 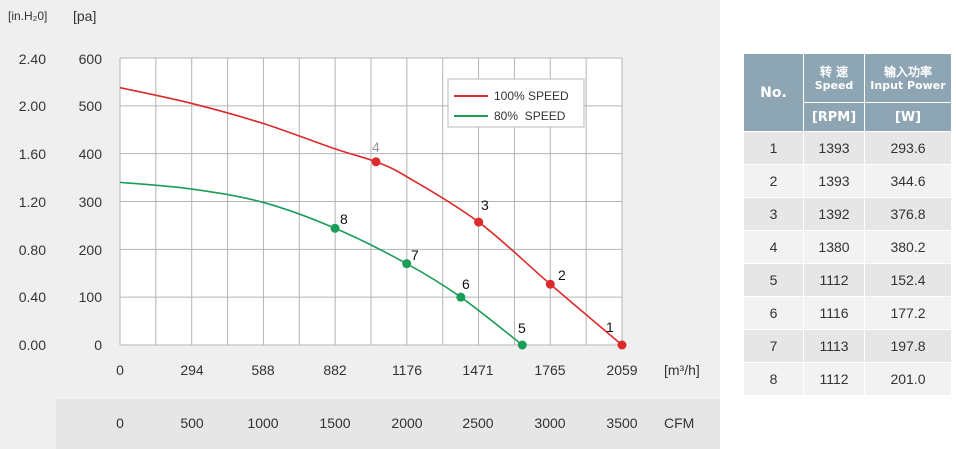 What do you see at coordinates (773, 148) in the screenshot?
I see `cell-no: 1` at bounding box center [773, 148].